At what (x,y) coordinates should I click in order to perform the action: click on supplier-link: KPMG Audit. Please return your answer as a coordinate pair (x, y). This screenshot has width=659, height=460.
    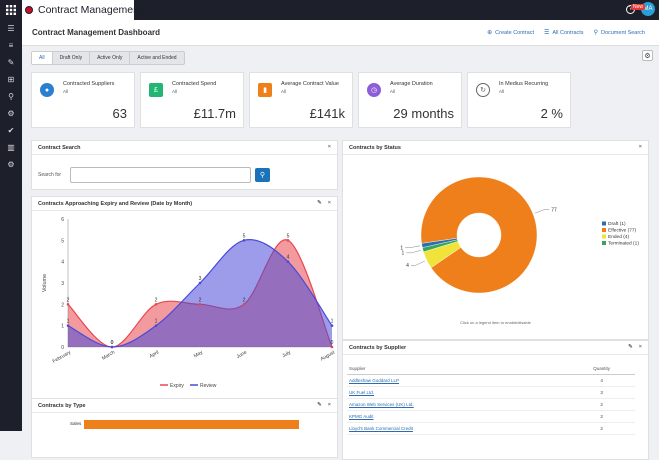
    Looking at the image, I should click on (458, 416).